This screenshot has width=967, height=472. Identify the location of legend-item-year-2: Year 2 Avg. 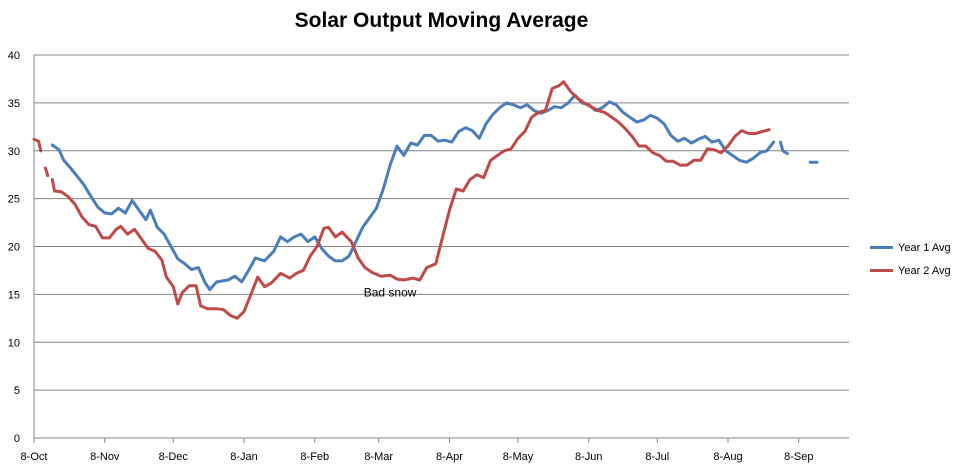
(910, 270).